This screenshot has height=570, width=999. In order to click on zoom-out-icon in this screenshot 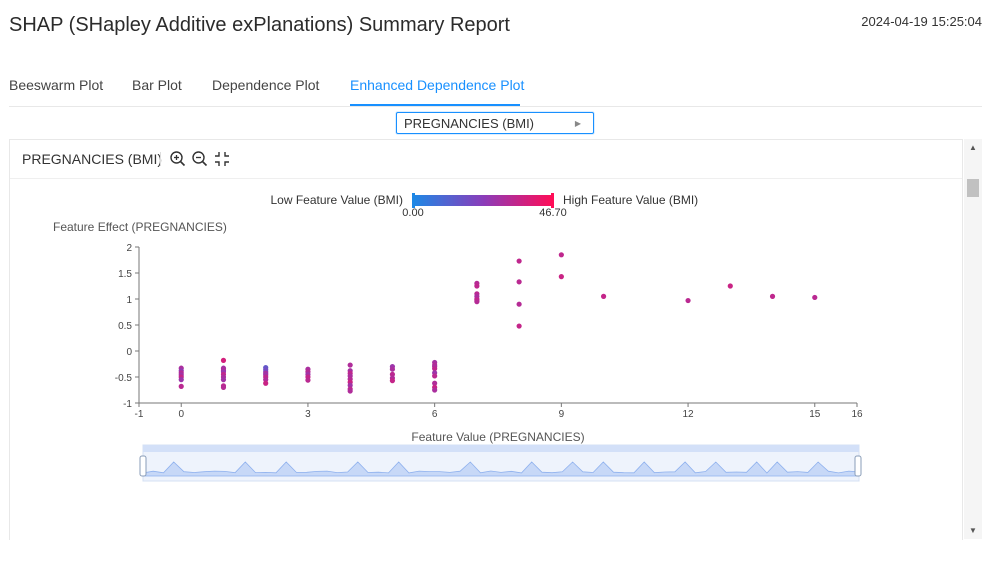, I will do `click(200, 159)`.